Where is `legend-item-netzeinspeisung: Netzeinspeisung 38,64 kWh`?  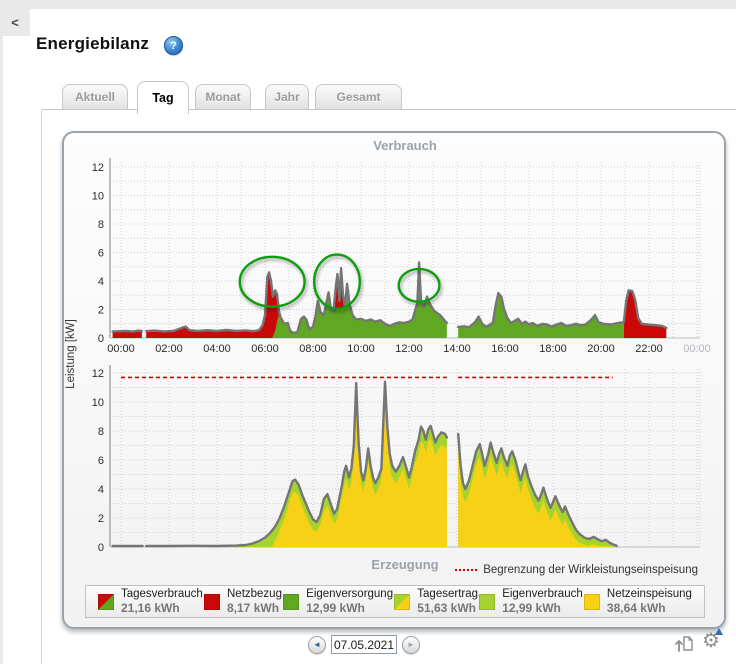
legend-item-netzeinspeisung: Netzeinspeisung 38,64 kWh is located at coordinates (637, 601).